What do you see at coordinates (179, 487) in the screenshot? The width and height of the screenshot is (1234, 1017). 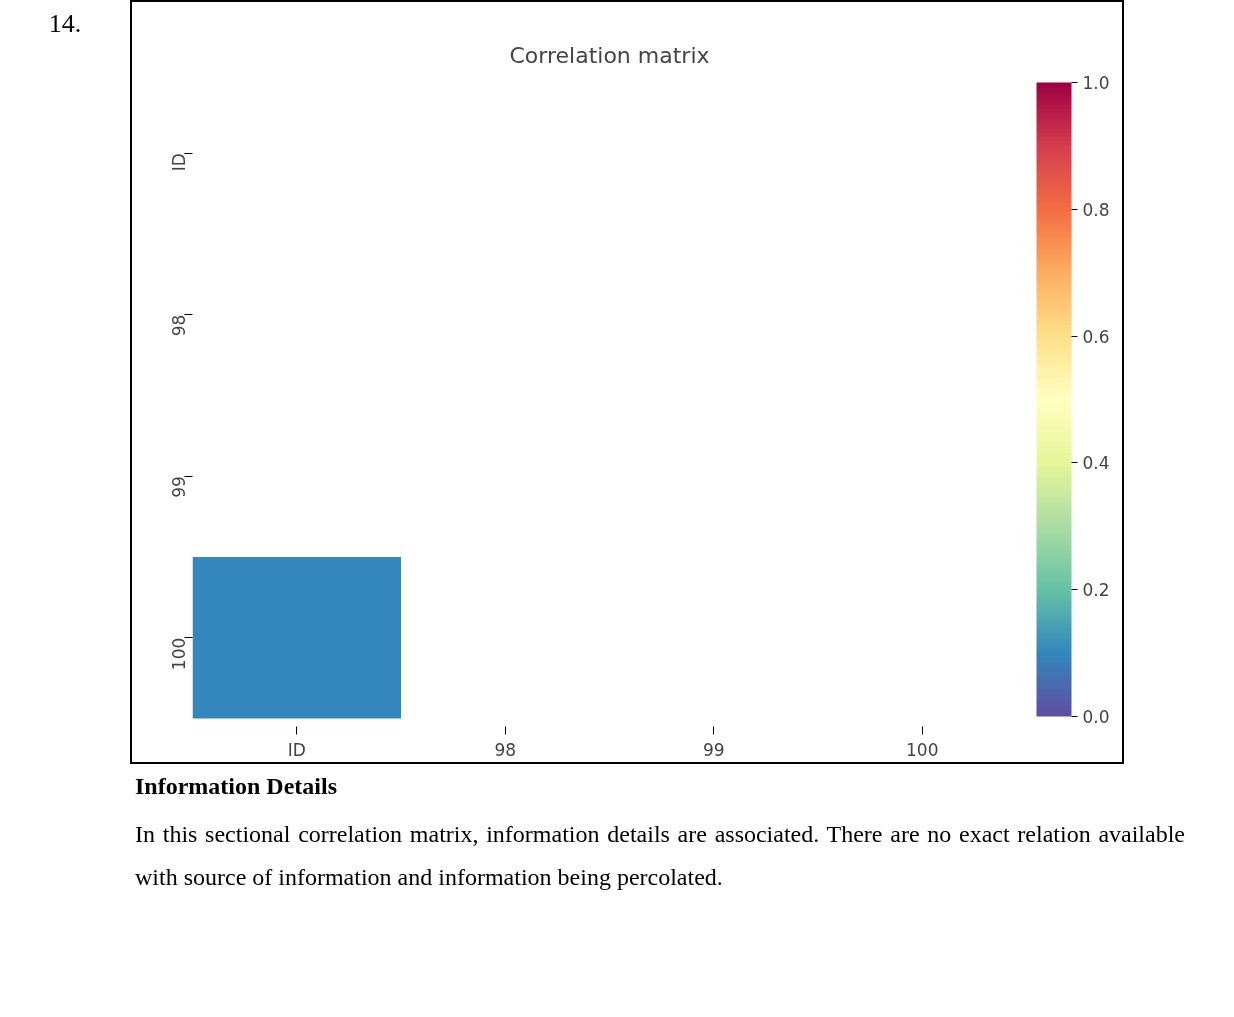 I see `y-tick-label: 99` at bounding box center [179, 487].